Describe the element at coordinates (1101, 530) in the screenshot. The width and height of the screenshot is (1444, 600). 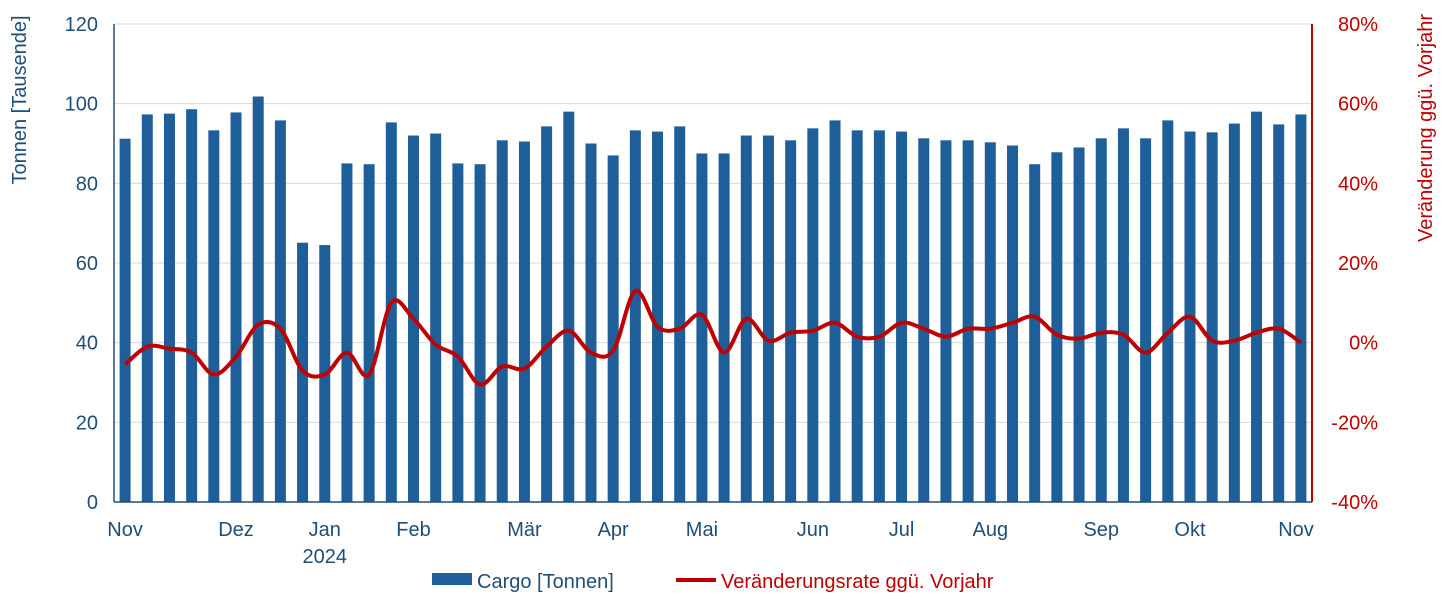
I see `x-tick-label: Sep` at that location.